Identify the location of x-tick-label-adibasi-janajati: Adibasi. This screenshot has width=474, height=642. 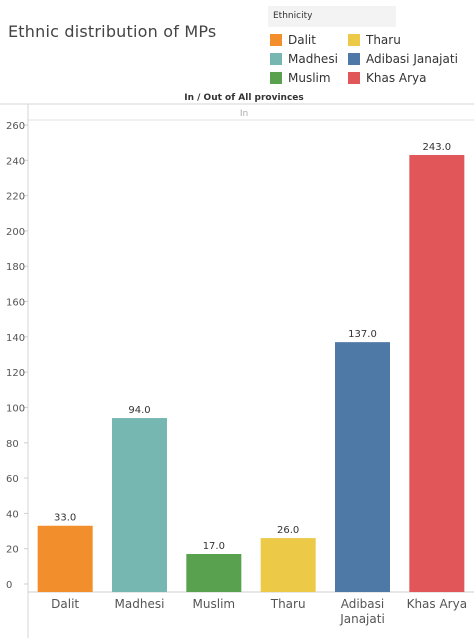
(363, 604).